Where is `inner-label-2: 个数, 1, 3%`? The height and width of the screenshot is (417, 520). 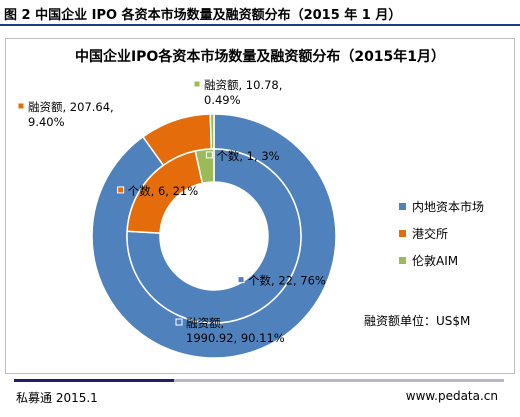 inner-label-2: 个数, 1, 3% is located at coordinates (242, 156).